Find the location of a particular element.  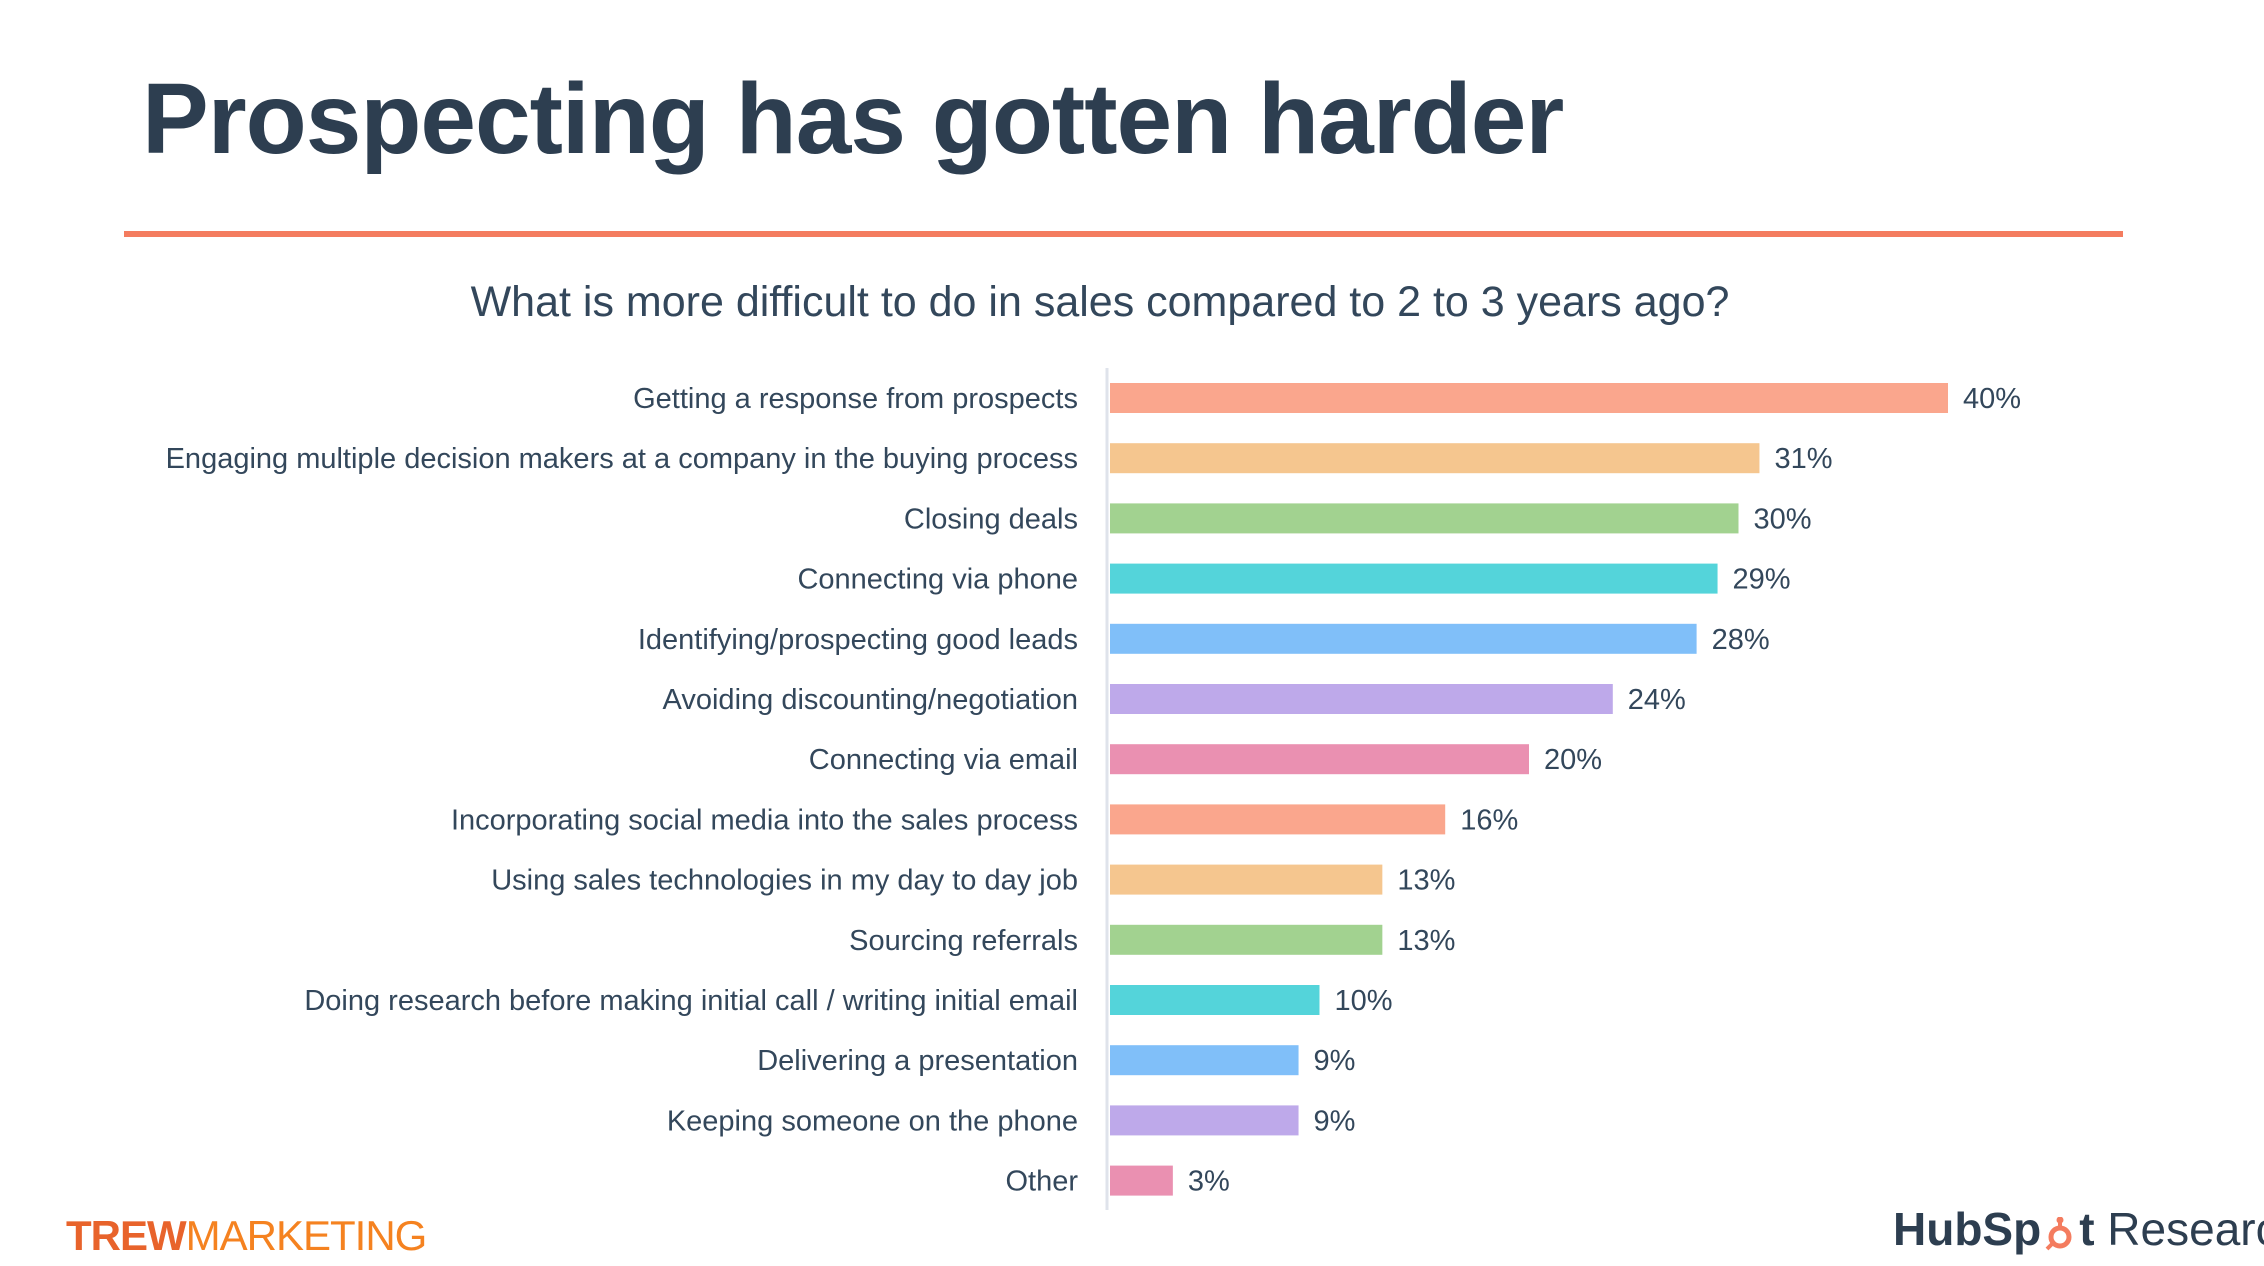

title-divider is located at coordinates (1123, 234).